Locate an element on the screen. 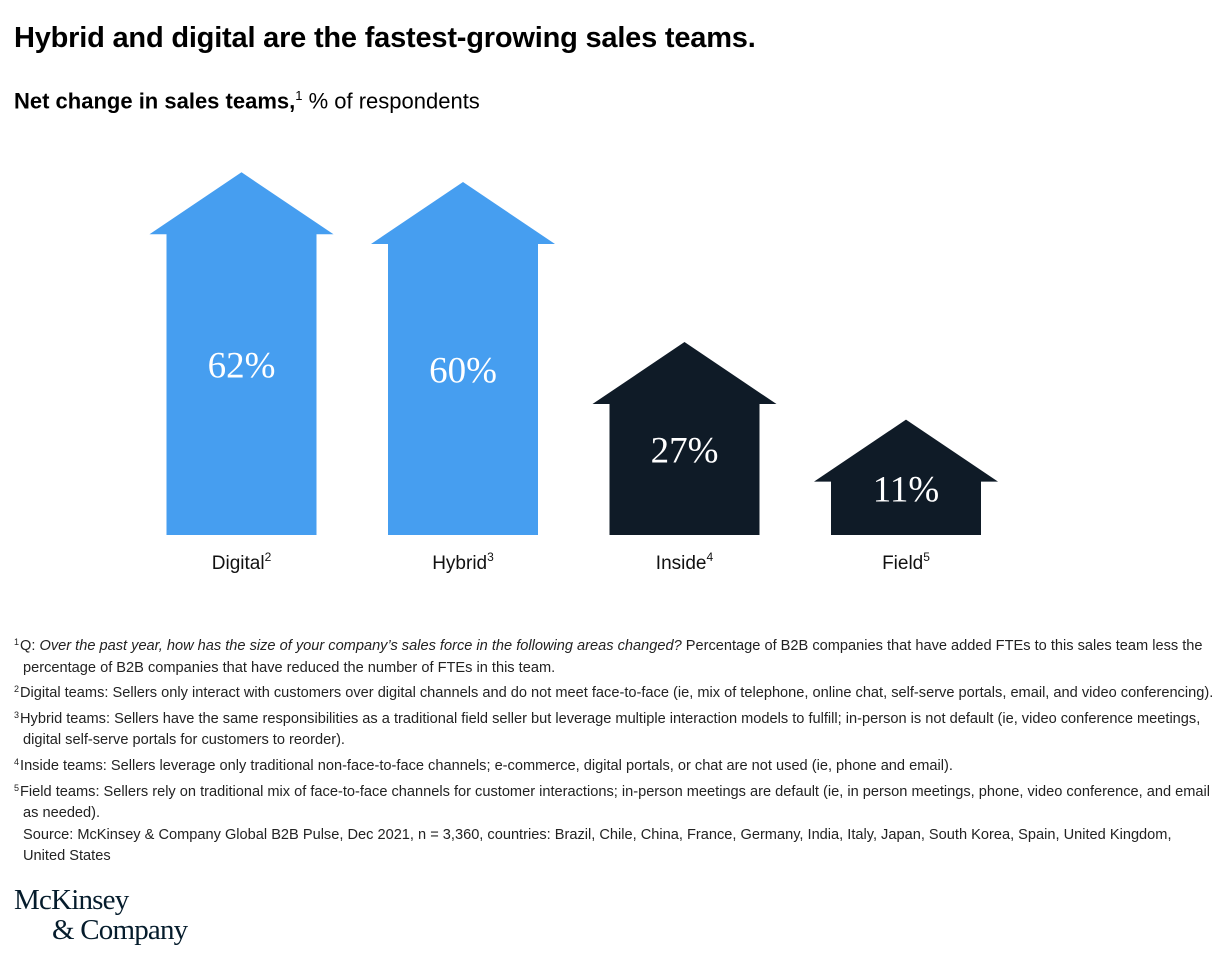 The image size is (1232, 972). footnote-marker: 1 is located at coordinates (17, 642).